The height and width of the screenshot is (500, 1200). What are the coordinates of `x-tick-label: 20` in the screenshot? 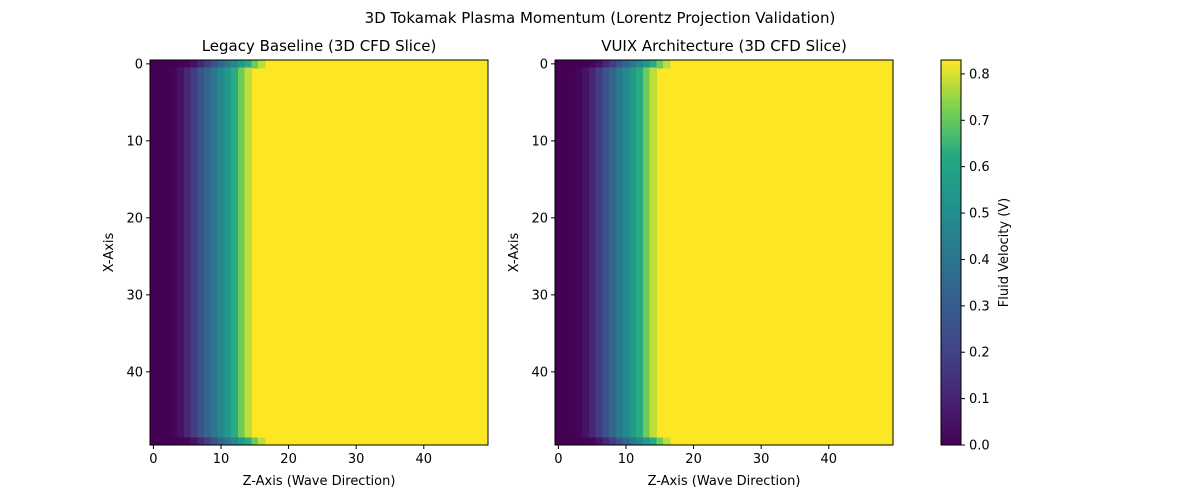 It's located at (693, 459).